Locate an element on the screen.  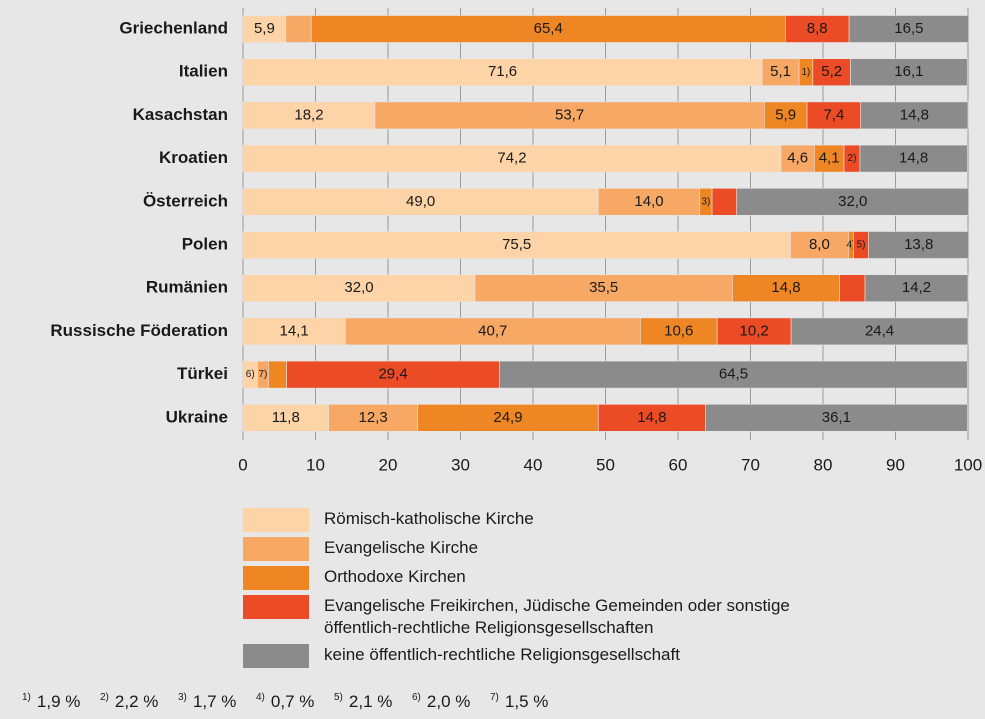
value-label: 11,8 is located at coordinates (286, 417).